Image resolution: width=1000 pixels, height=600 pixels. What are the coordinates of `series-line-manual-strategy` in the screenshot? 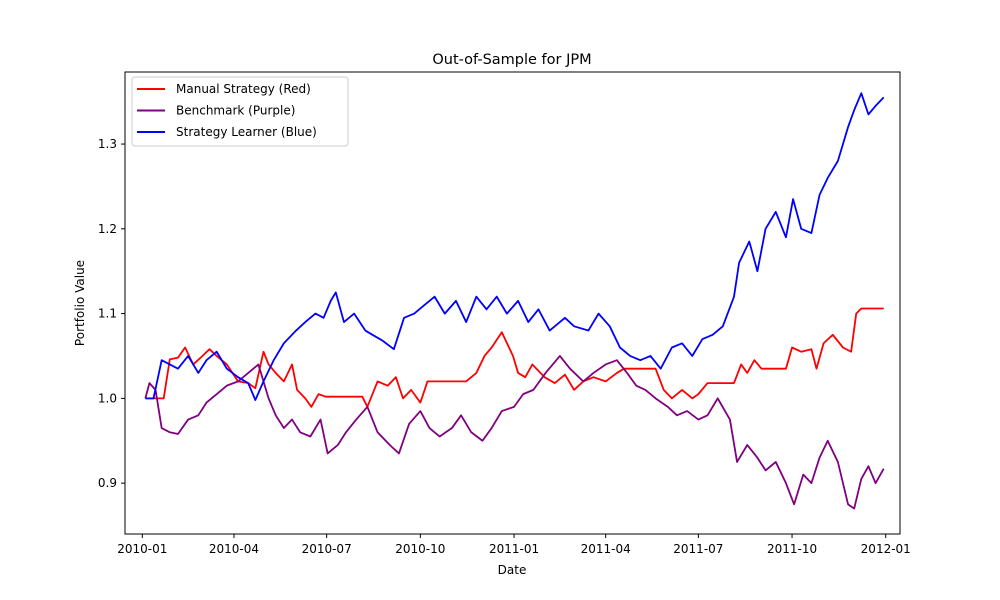 It's located at (514, 357).